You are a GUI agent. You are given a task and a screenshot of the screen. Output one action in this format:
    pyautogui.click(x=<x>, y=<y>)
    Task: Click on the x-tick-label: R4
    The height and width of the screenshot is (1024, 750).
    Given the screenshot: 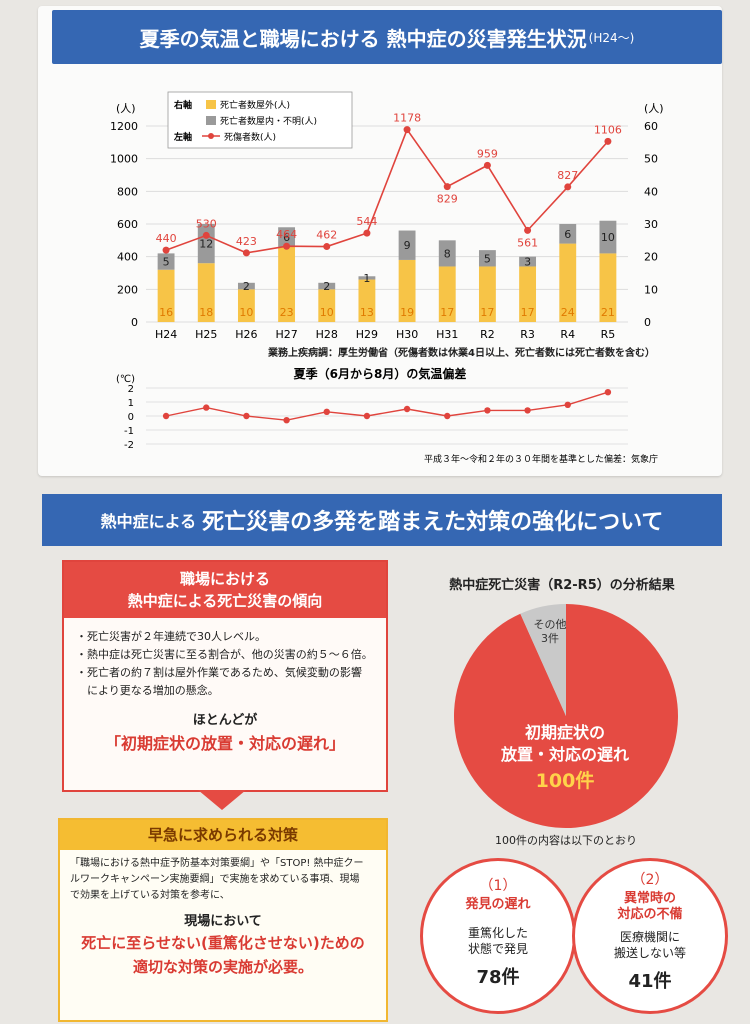 What is the action you would take?
    pyautogui.click(x=567, y=334)
    